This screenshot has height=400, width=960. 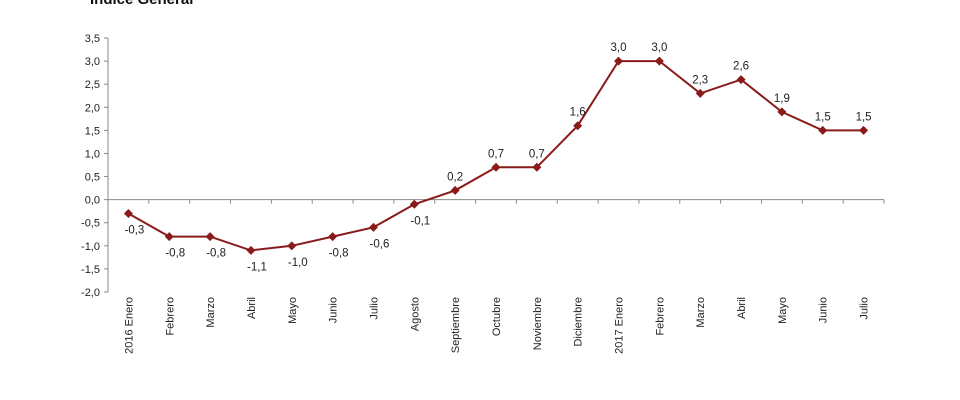 What do you see at coordinates (578, 113) in the screenshot?
I see `data-label: 1,6` at bounding box center [578, 113].